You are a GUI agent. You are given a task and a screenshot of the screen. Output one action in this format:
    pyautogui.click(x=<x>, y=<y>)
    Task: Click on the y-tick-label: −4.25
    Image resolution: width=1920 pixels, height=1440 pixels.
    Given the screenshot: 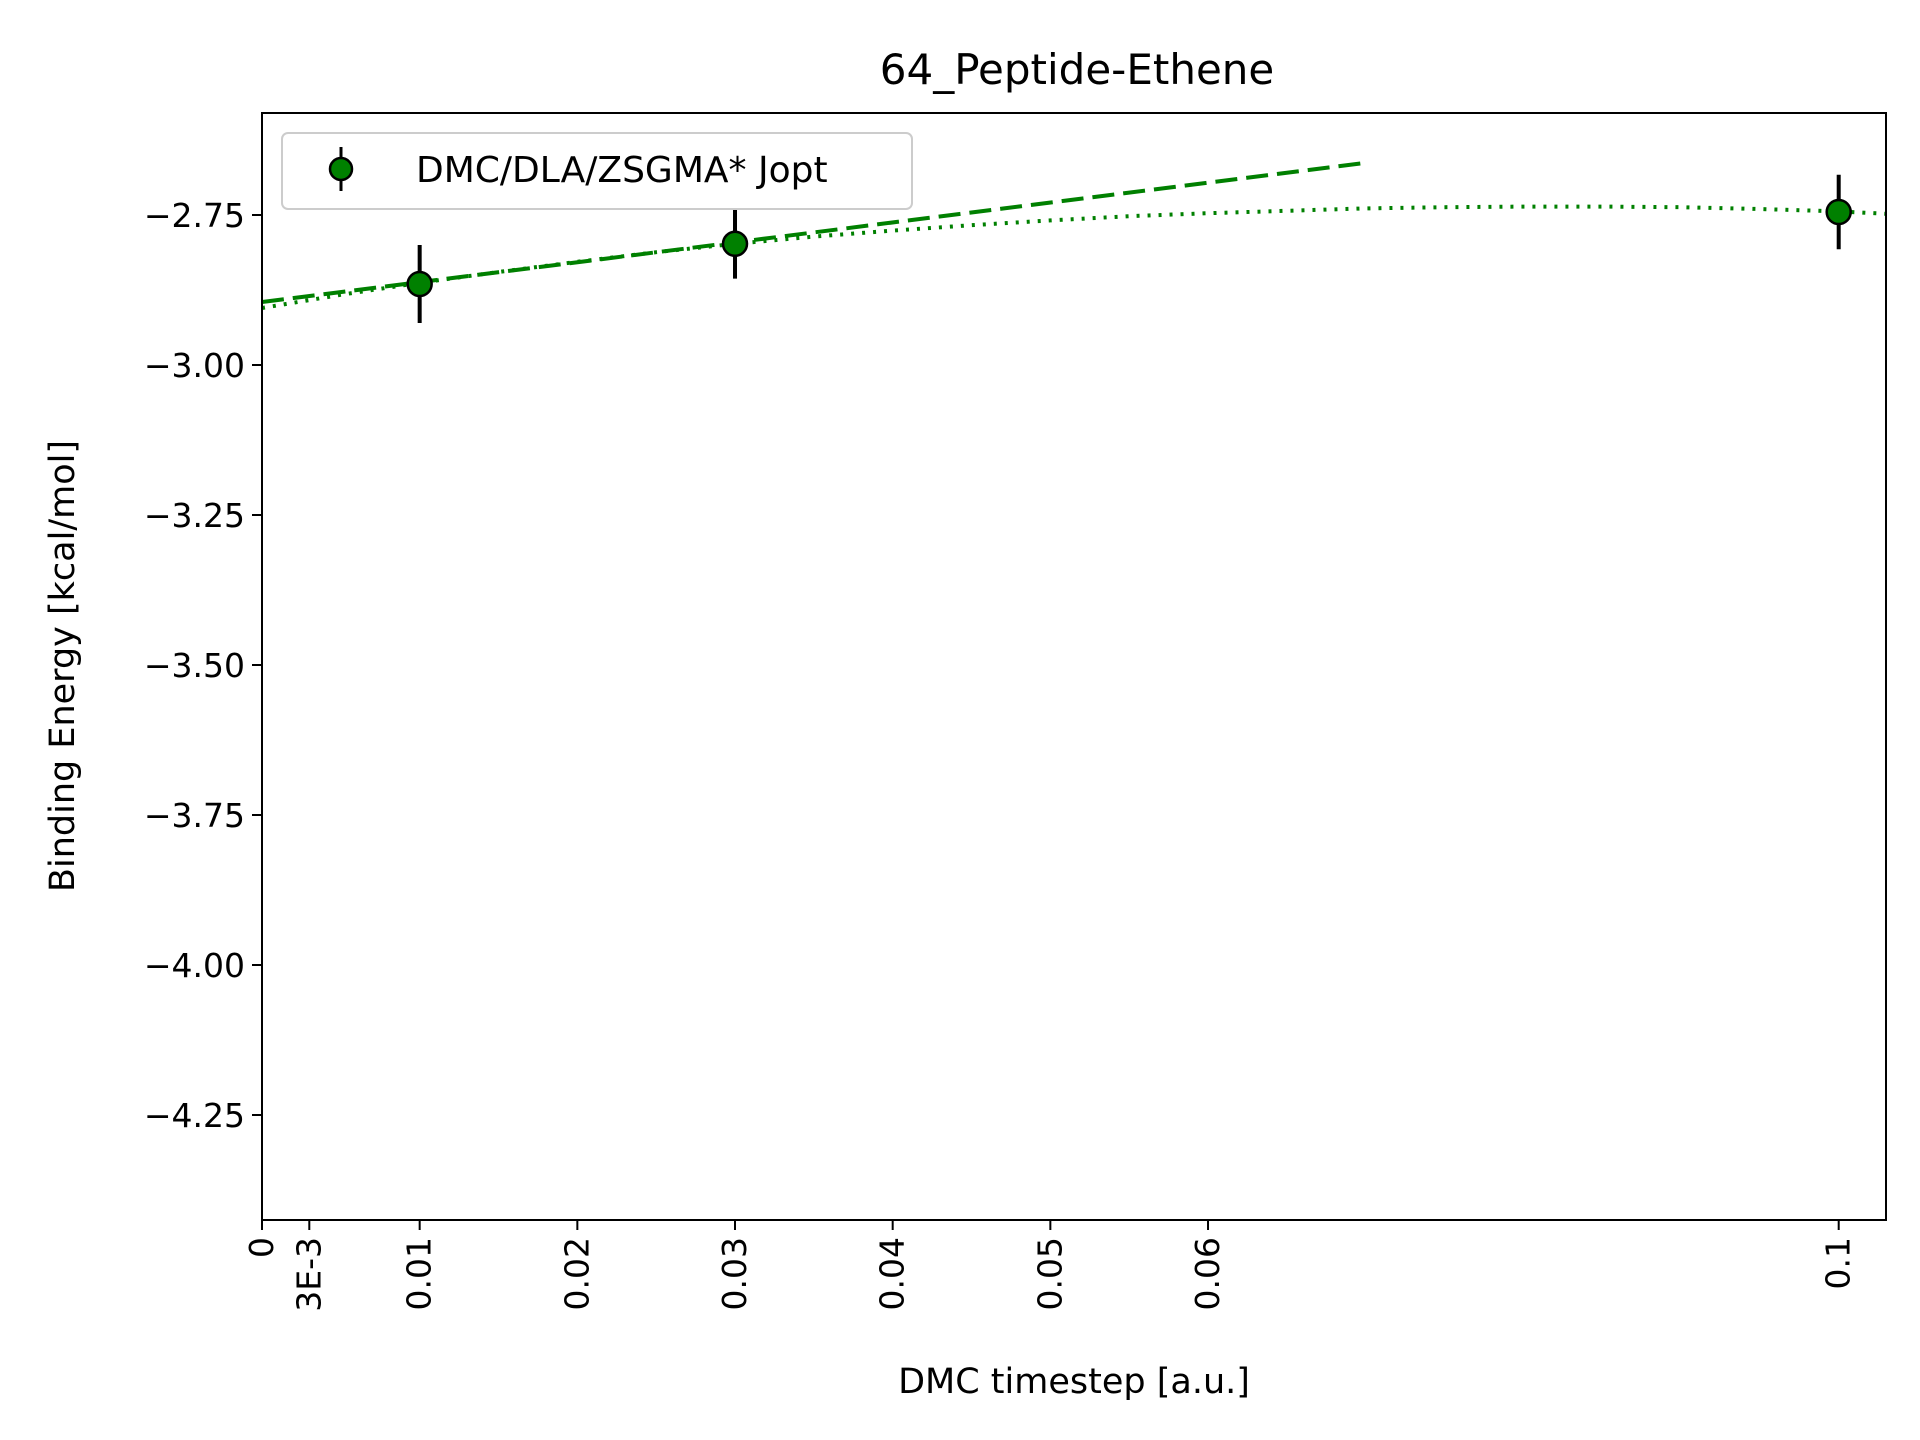 What is the action you would take?
    pyautogui.click(x=194, y=1115)
    